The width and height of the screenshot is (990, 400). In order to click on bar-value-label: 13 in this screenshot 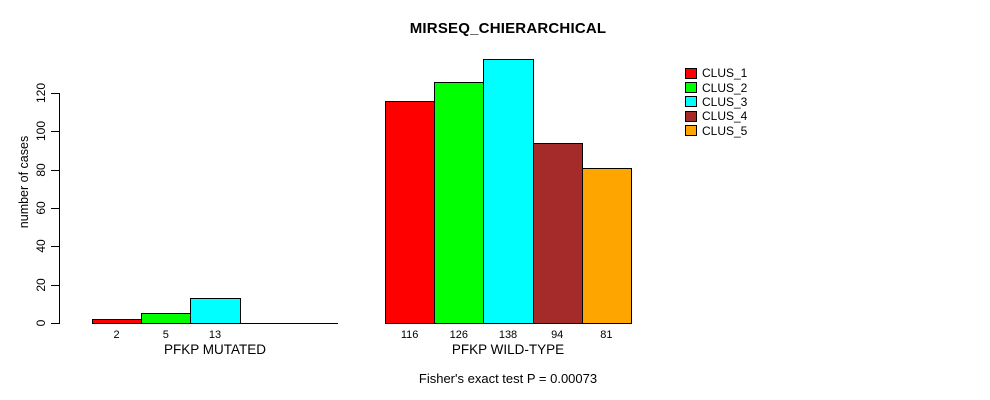, I will do `click(215, 335)`.